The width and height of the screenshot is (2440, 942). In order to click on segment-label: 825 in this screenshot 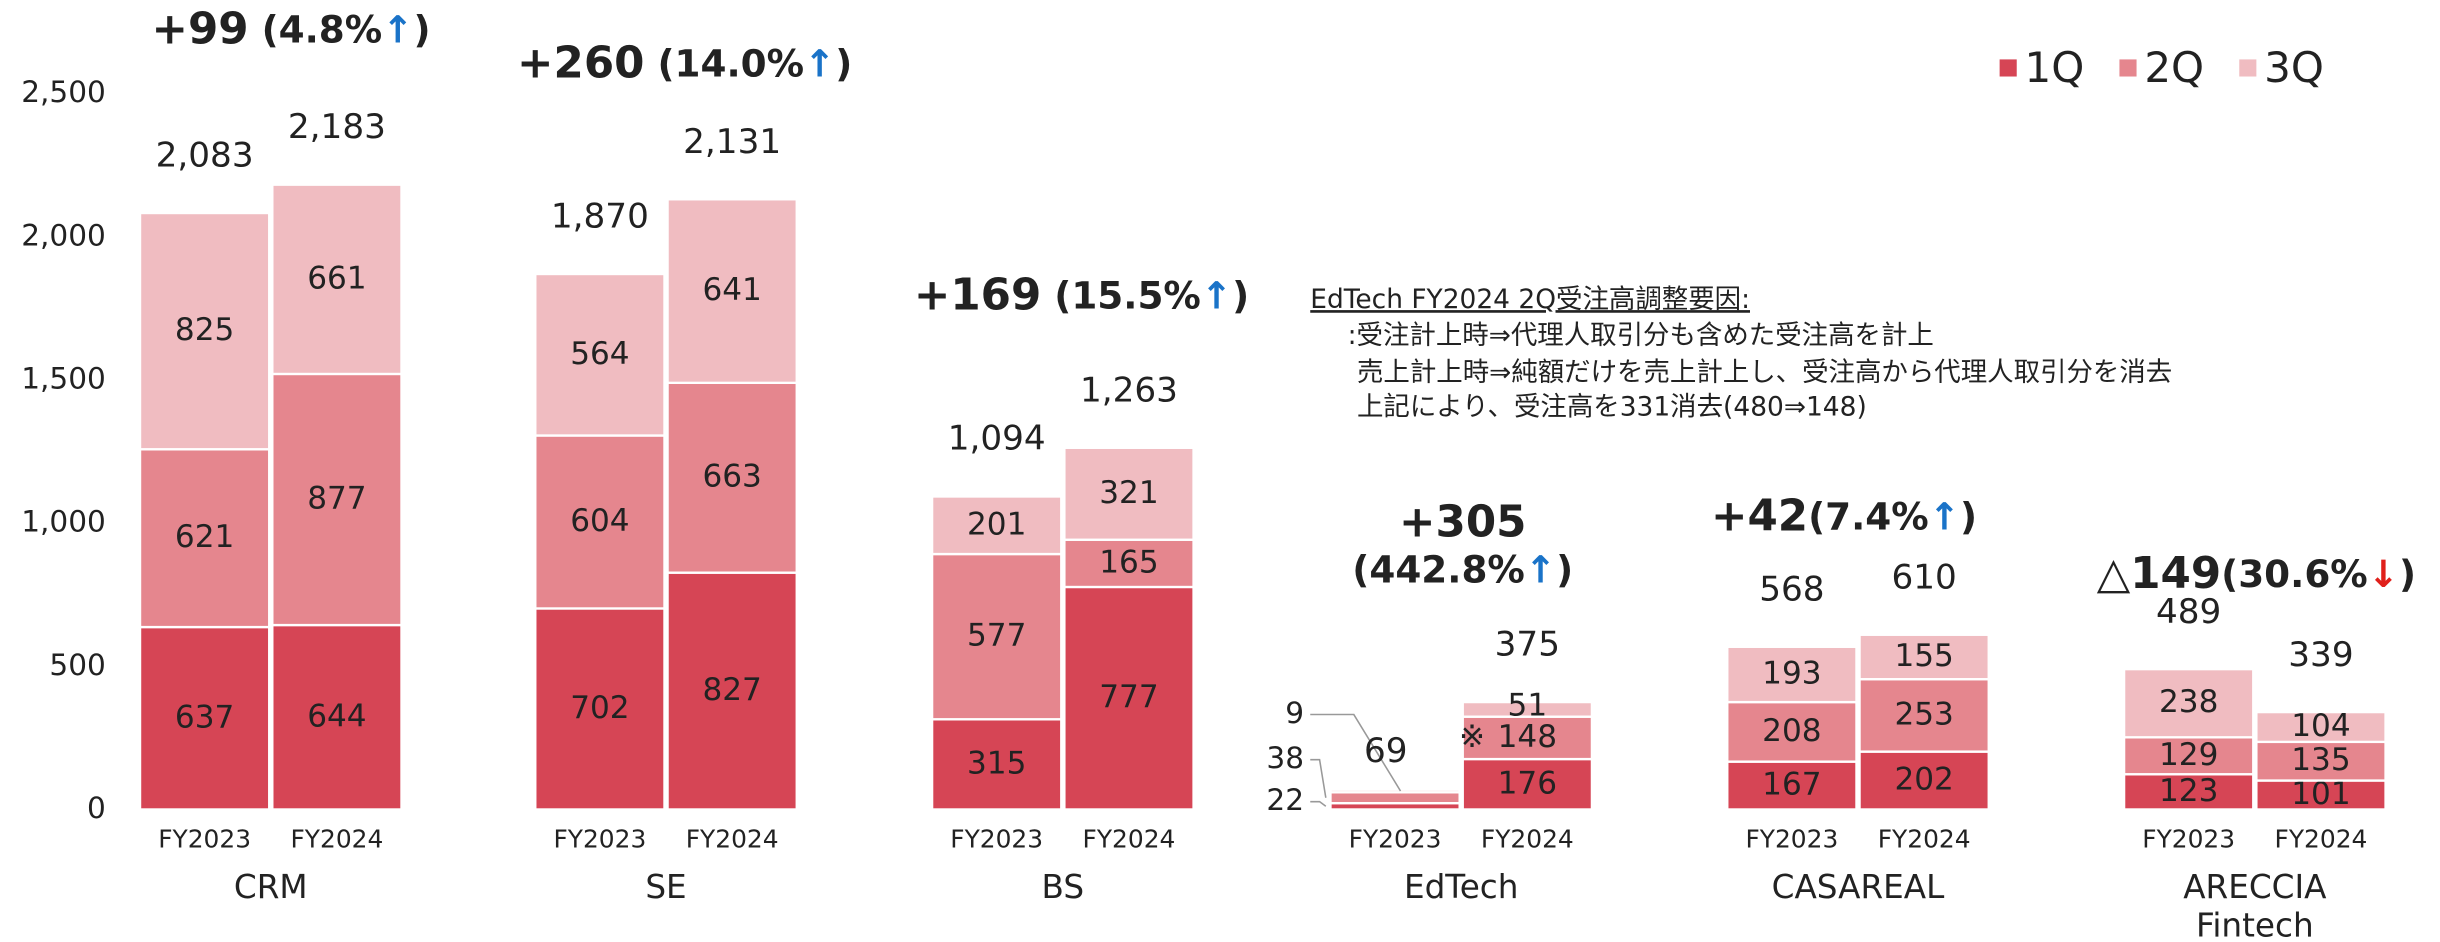, I will do `click(204, 330)`.